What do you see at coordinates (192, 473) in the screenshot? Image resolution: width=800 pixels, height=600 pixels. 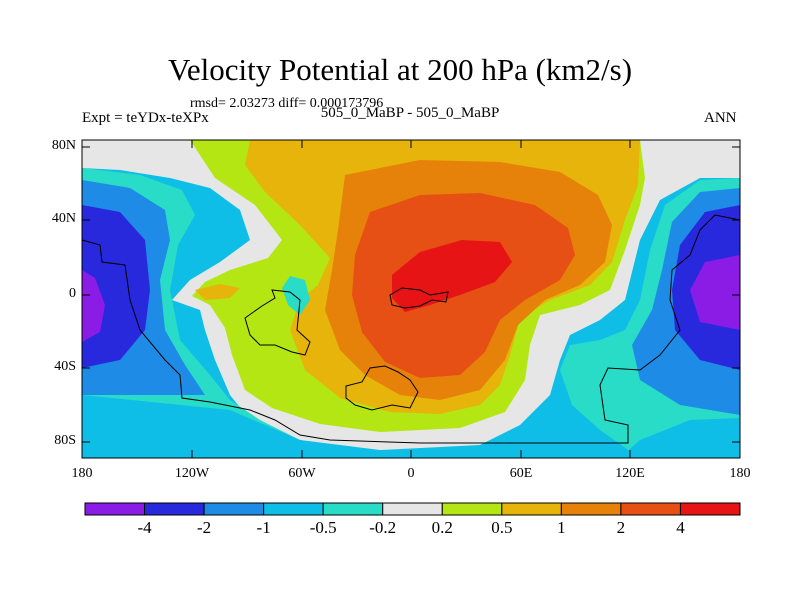 I see `lon-tick-label: 120W` at bounding box center [192, 473].